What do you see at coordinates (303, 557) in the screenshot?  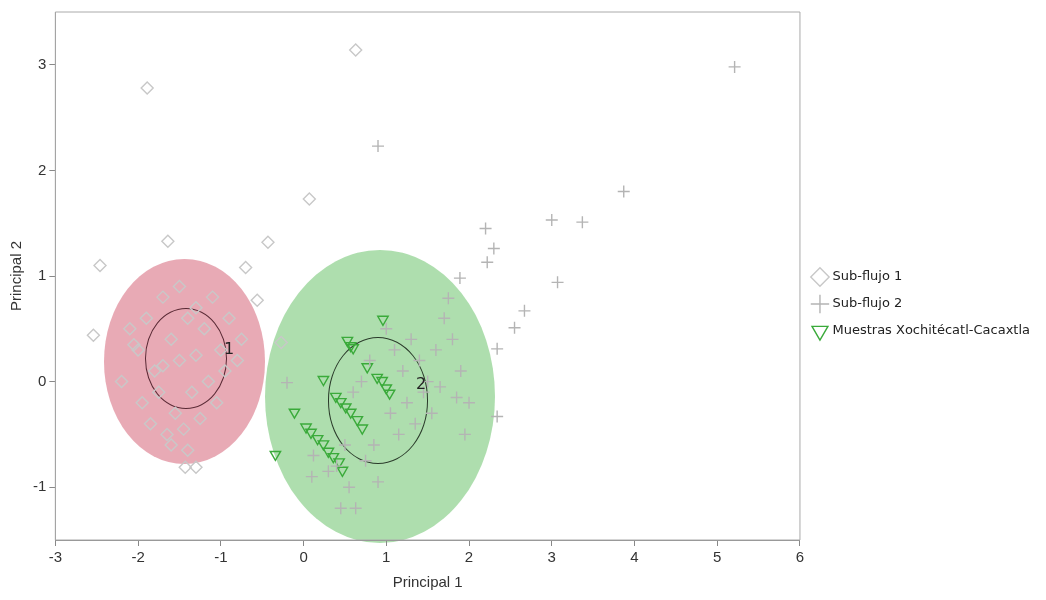 I see `x-tick-label: 0` at bounding box center [303, 557].